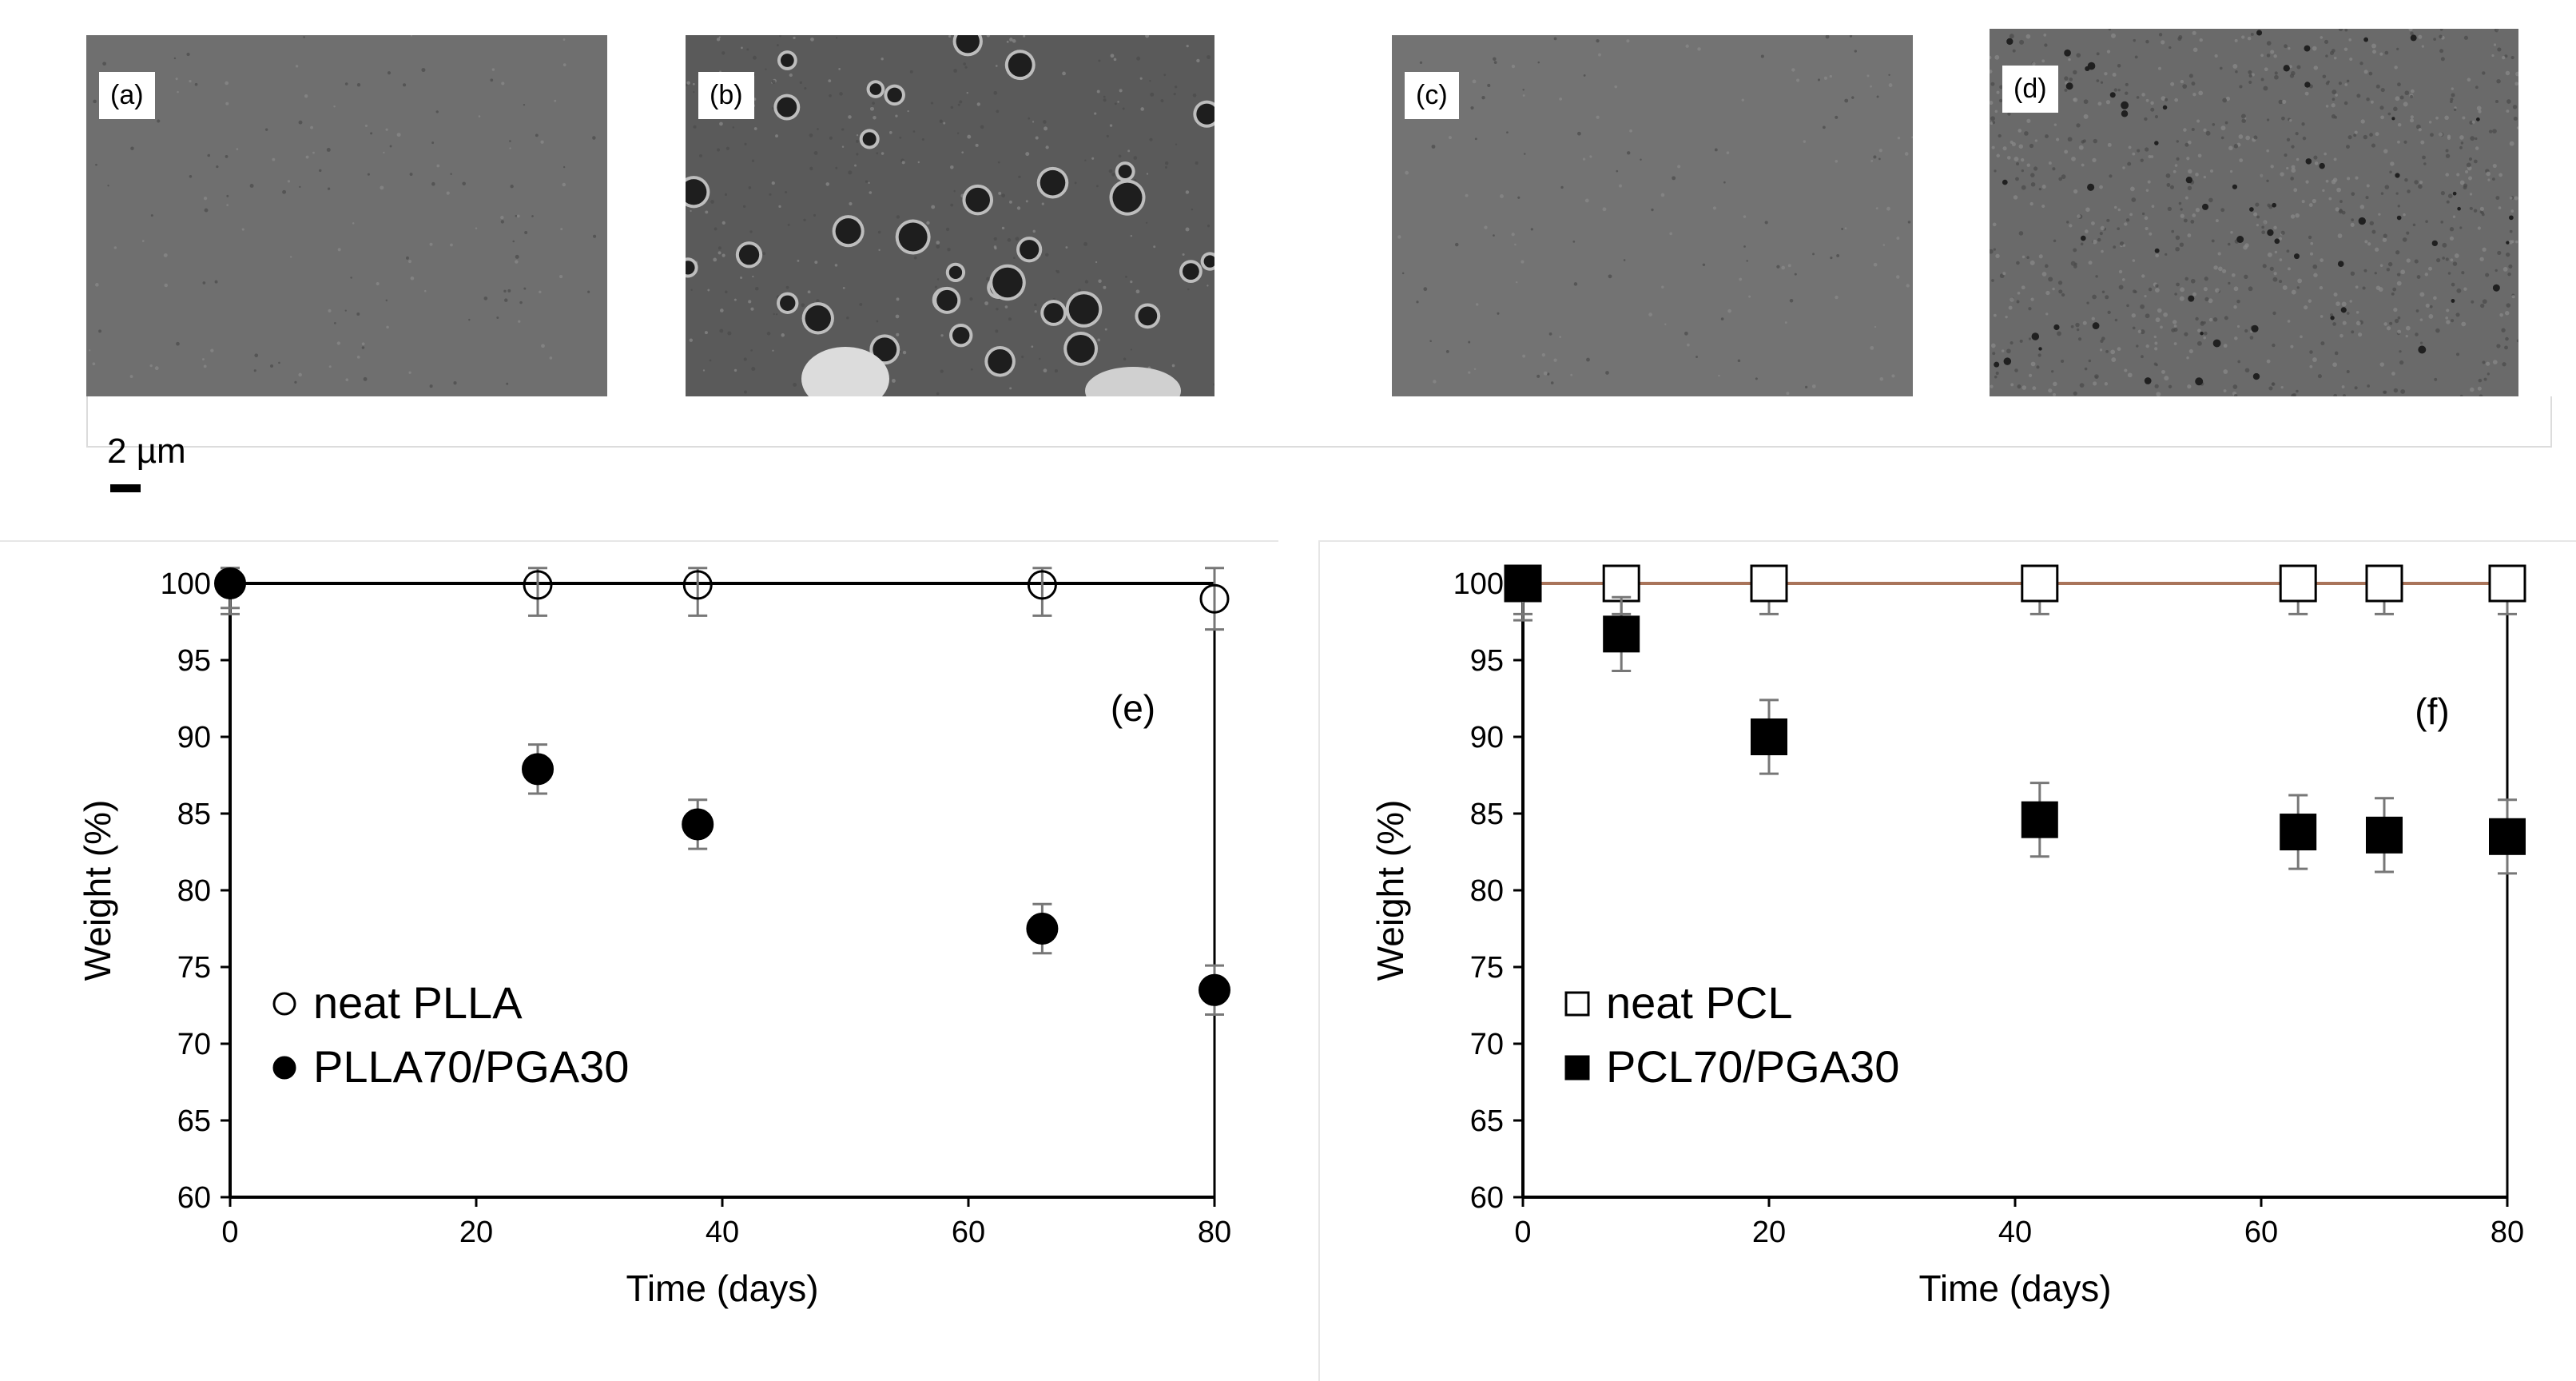  I want to click on panel-label: (f), so click(2432, 711).